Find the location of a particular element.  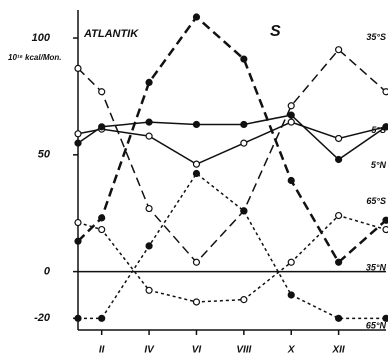

series-label: 35°N is located at coordinates (376, 268).